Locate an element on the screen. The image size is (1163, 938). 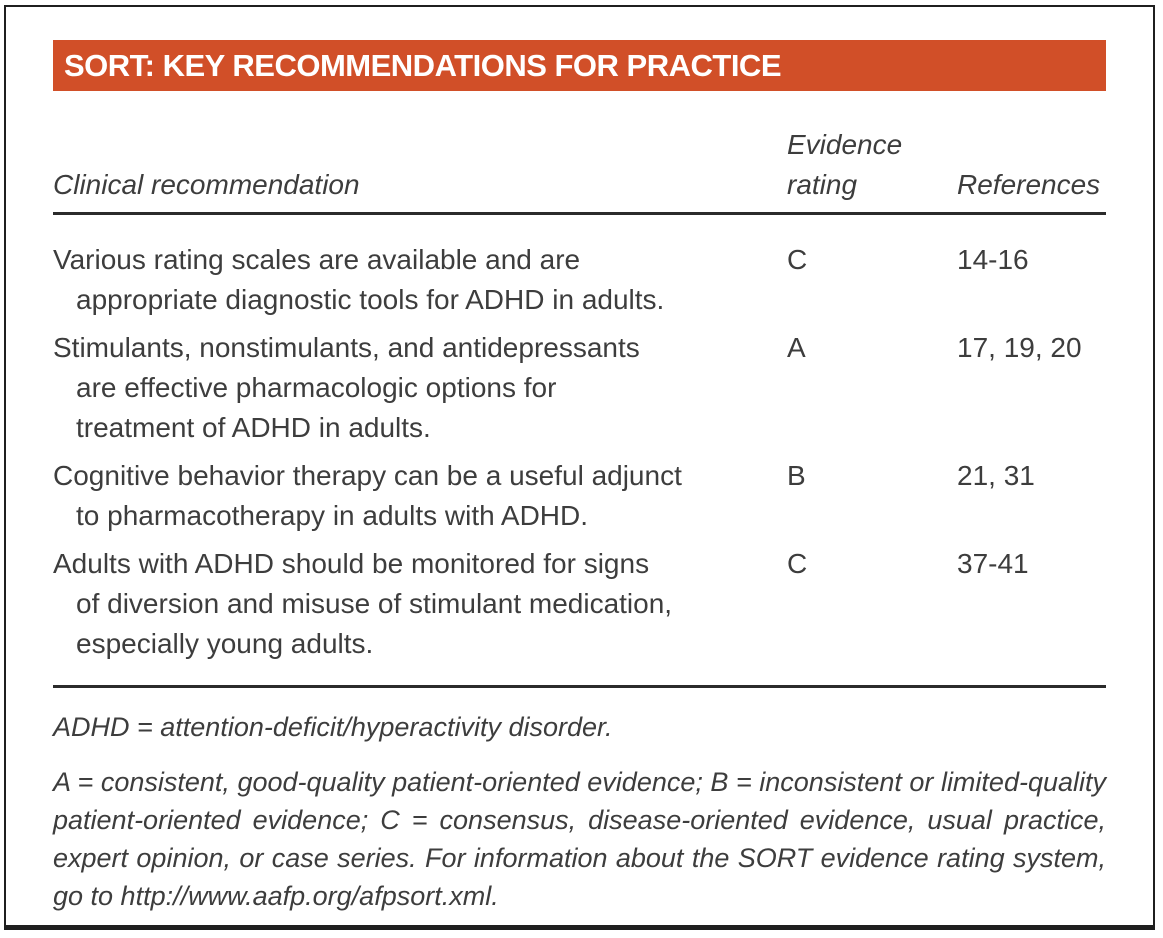
recommendation-line: are effective pharmacologic options for is located at coordinates (316, 387).